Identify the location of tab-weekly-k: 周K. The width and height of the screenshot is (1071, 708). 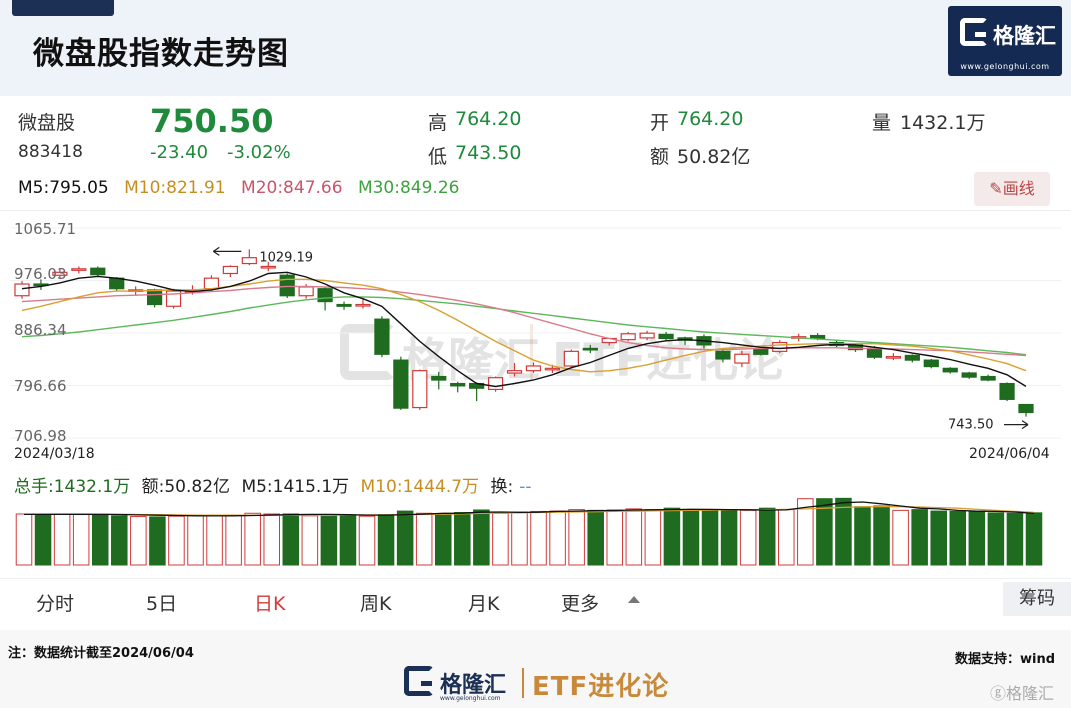
(376, 604).